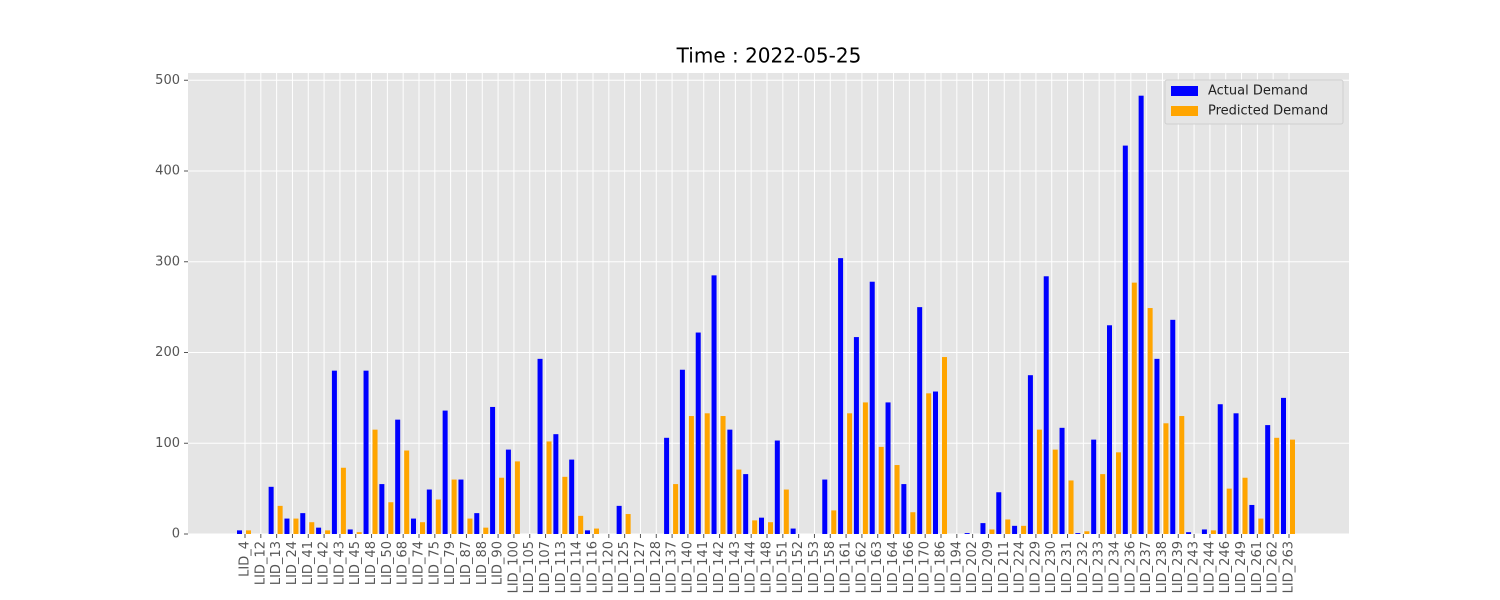  I want to click on x-tick-label: LID_127, so click(640, 567).